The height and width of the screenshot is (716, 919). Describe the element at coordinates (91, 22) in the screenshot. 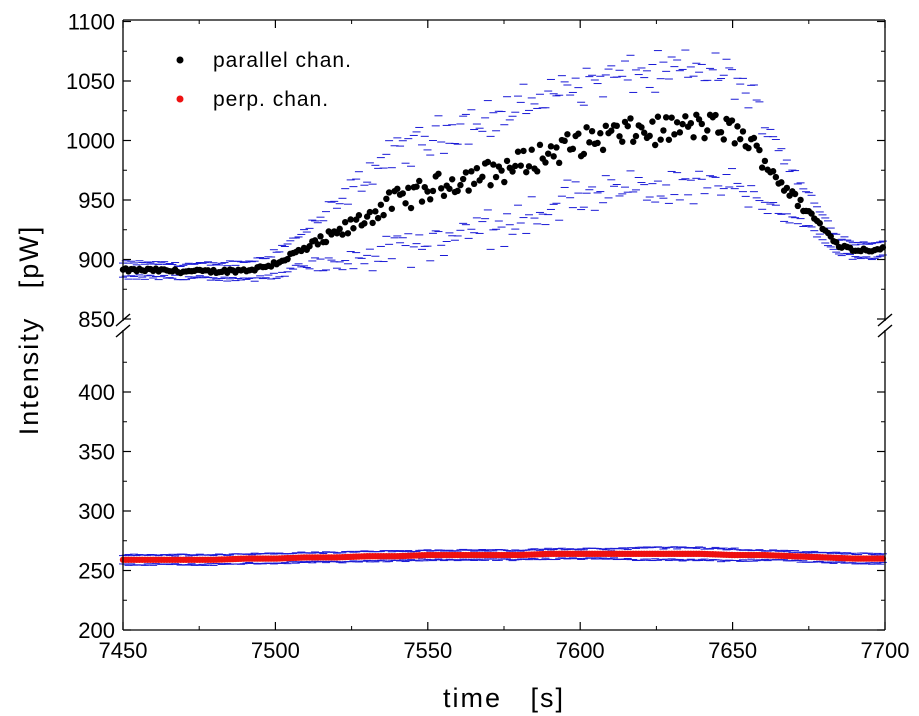

I see `y-tick-label-upper: 1100` at that location.